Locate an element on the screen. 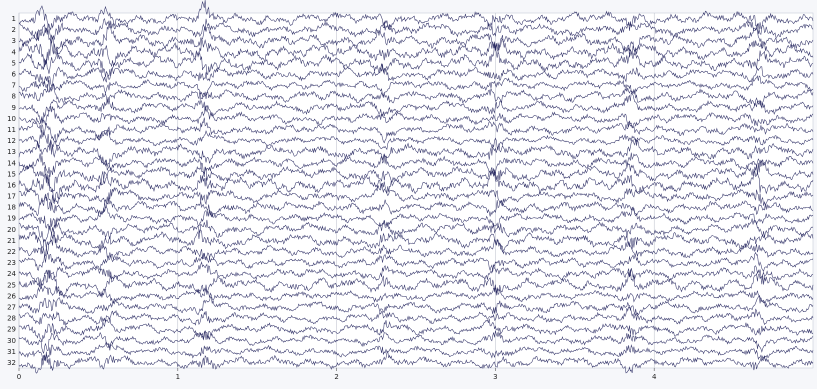 The image size is (817, 389). channel-label: 21 is located at coordinates (11, 241).